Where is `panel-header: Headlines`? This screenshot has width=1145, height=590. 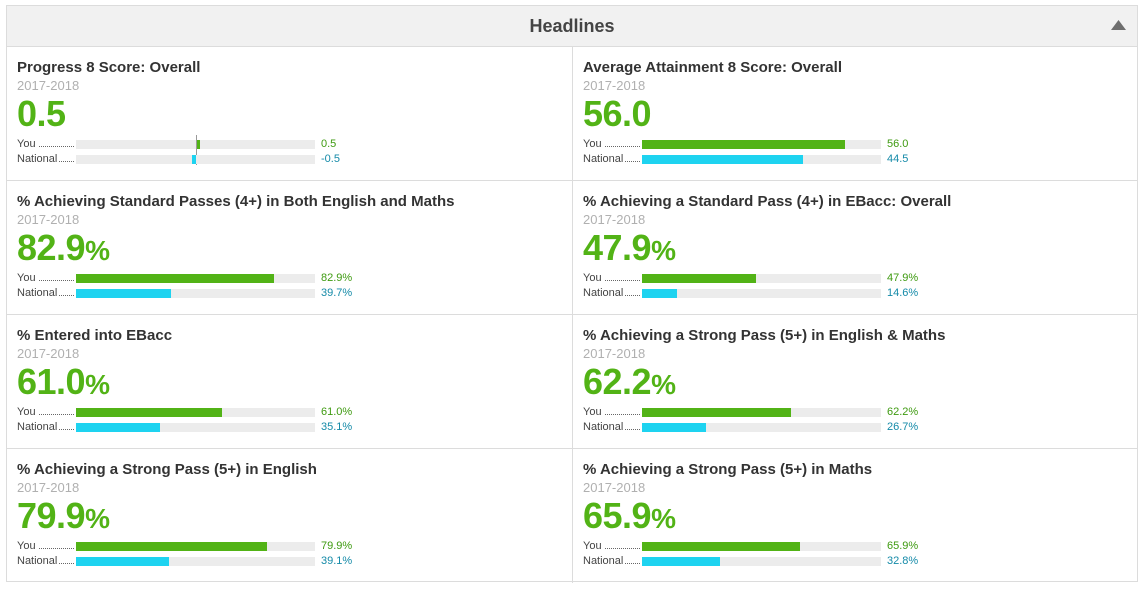
panel-header: Headlines is located at coordinates (572, 26).